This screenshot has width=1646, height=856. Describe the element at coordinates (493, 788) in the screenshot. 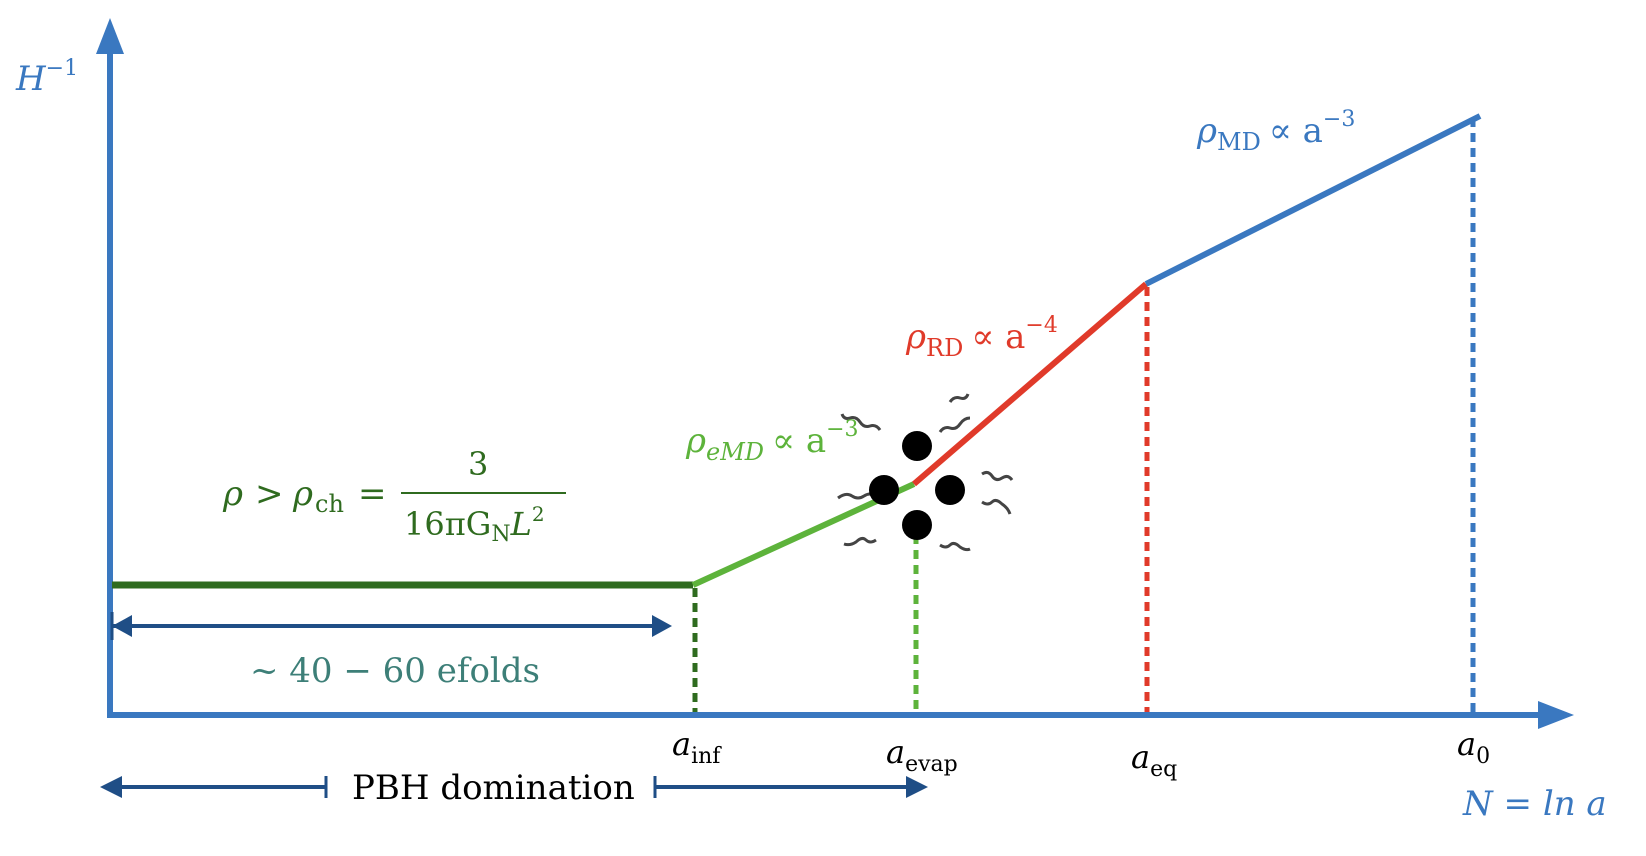

I see `pbh-domination-label: PBH domination` at that location.